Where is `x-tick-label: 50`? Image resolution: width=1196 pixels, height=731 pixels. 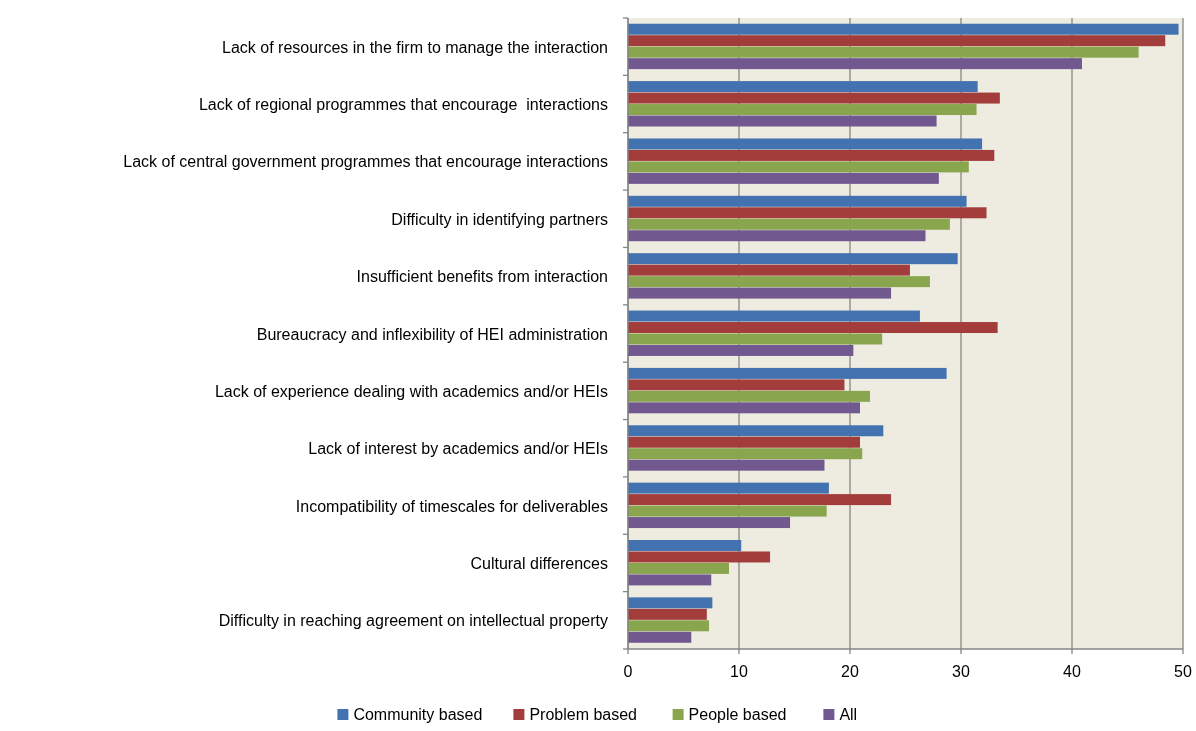 x-tick-label: 50 is located at coordinates (1183, 671).